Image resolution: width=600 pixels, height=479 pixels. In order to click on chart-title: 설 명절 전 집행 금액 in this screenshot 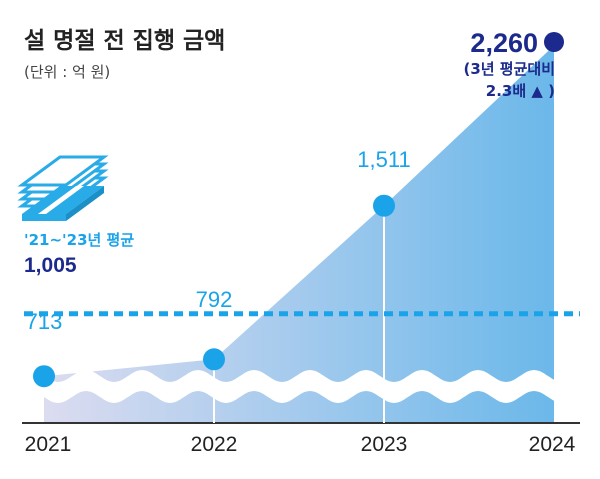, I will do `click(124, 41)`.